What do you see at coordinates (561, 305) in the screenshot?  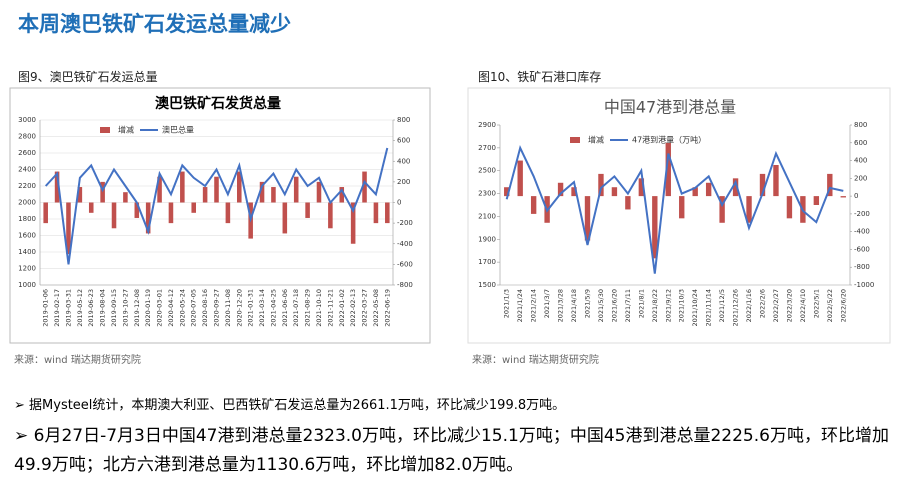 I see `x-tick-label: 2021/3/28` at bounding box center [561, 305].